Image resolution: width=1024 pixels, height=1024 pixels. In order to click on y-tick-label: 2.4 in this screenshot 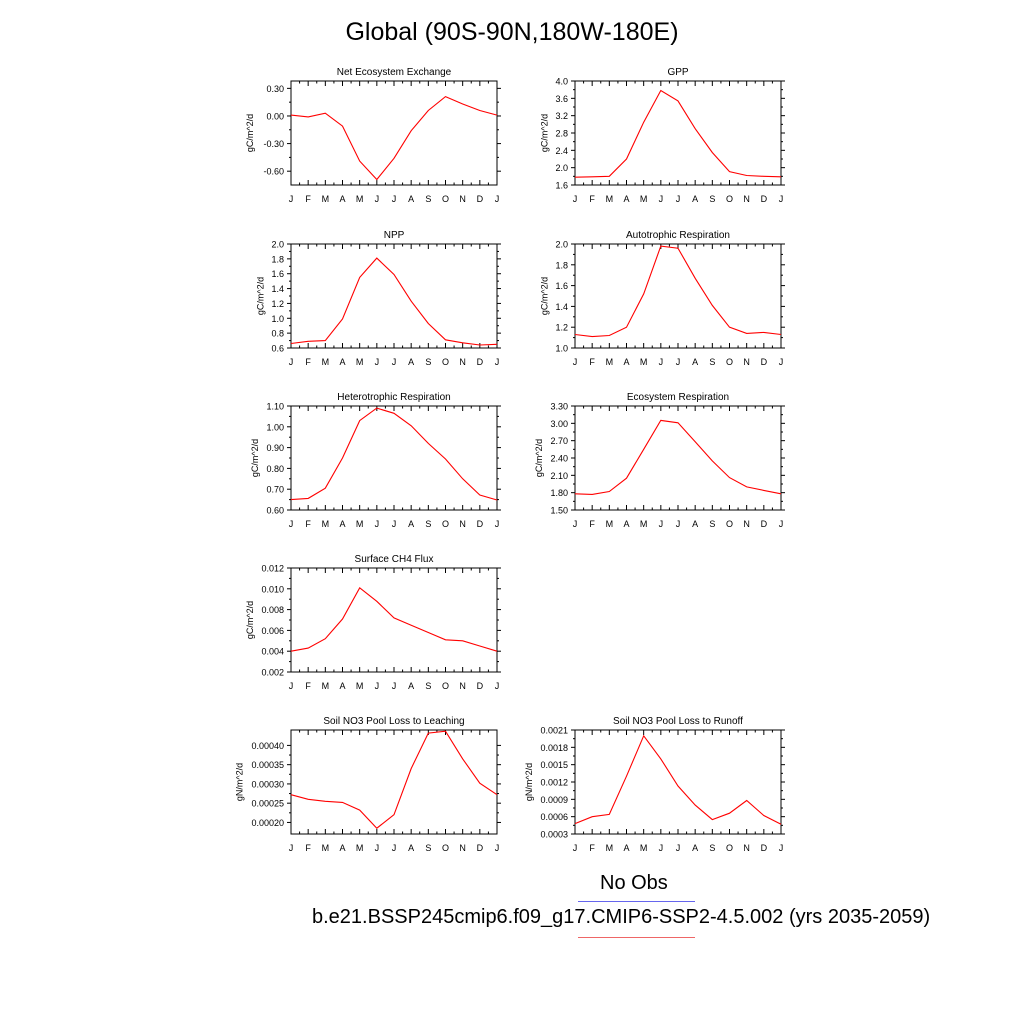, I will do `click(561, 151)`.